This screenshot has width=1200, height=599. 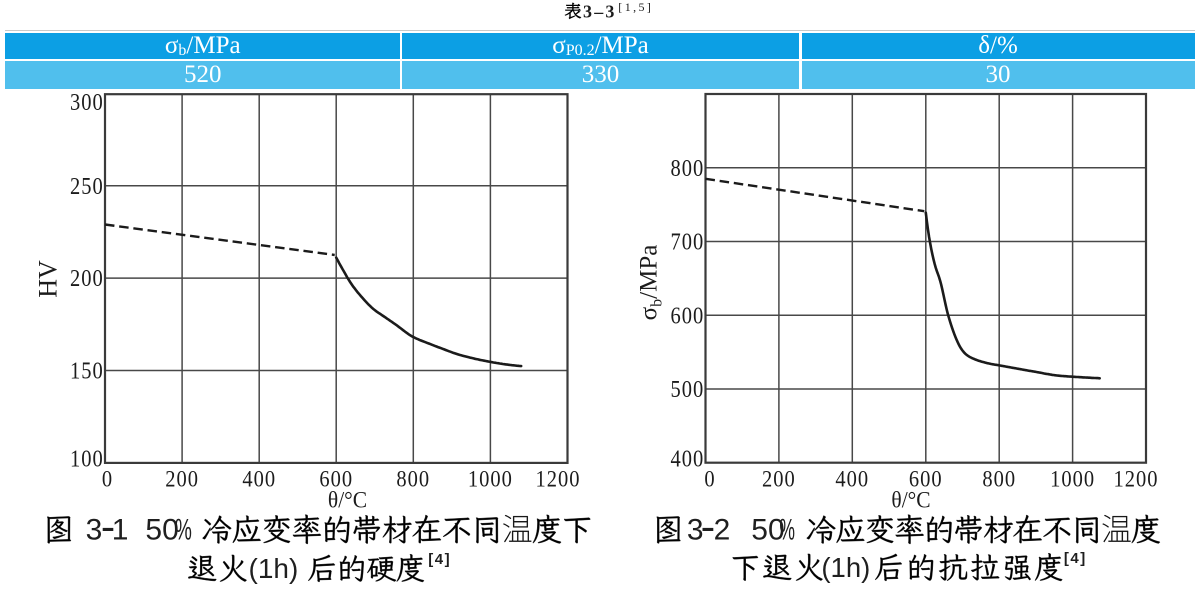 What do you see at coordinates (87, 370) in the screenshot?
I see `svg-text: 150` at bounding box center [87, 370].